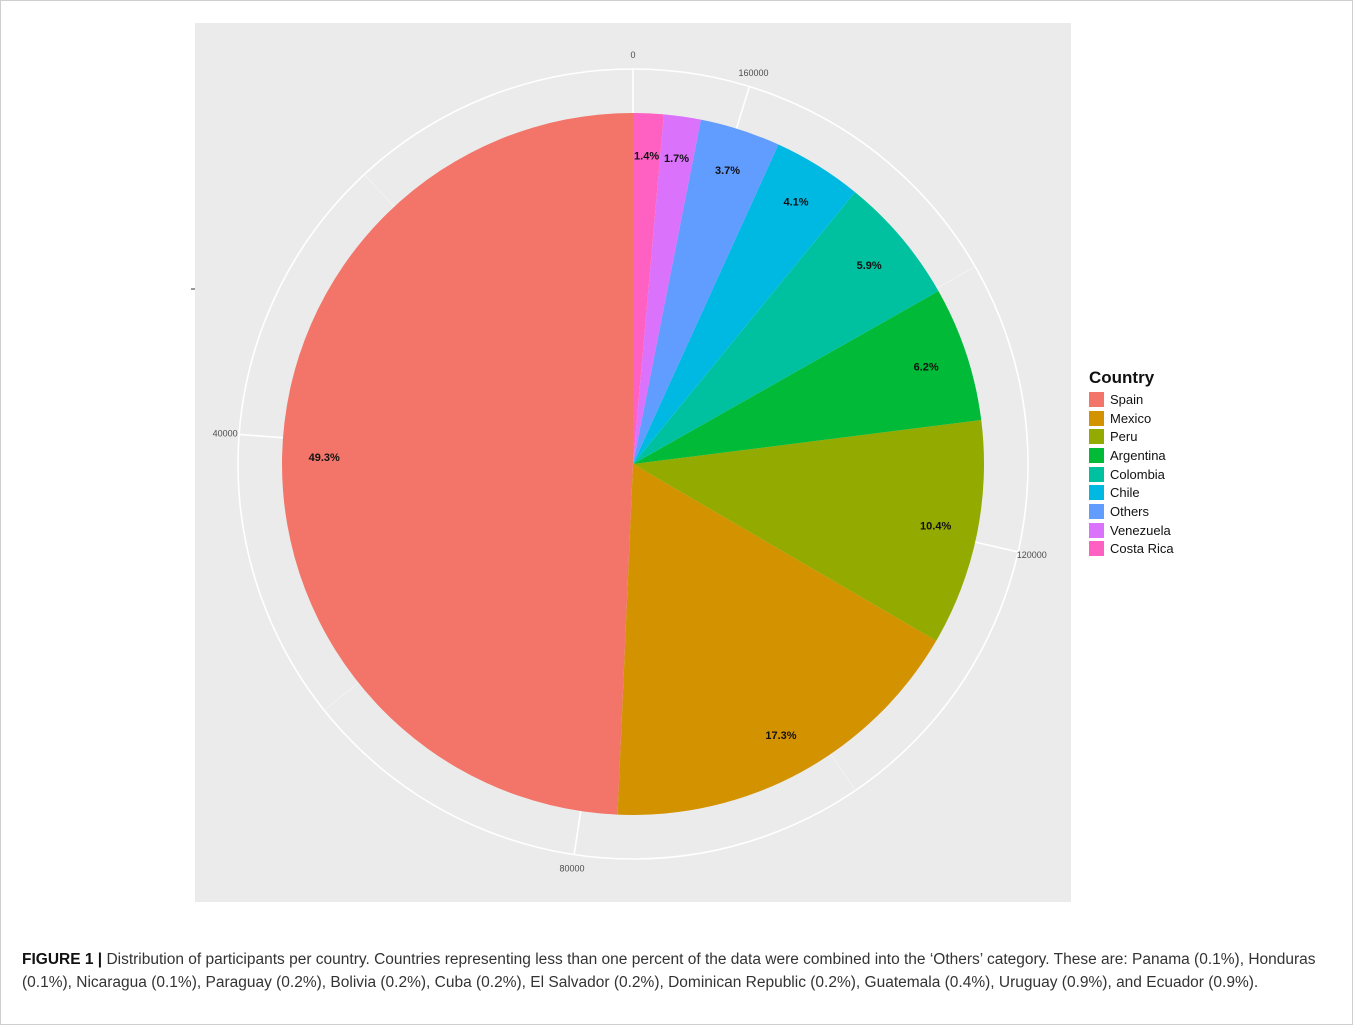 The image size is (1355, 1027). I want to click on slice-label-venezuela: 1.7%, so click(676, 159).